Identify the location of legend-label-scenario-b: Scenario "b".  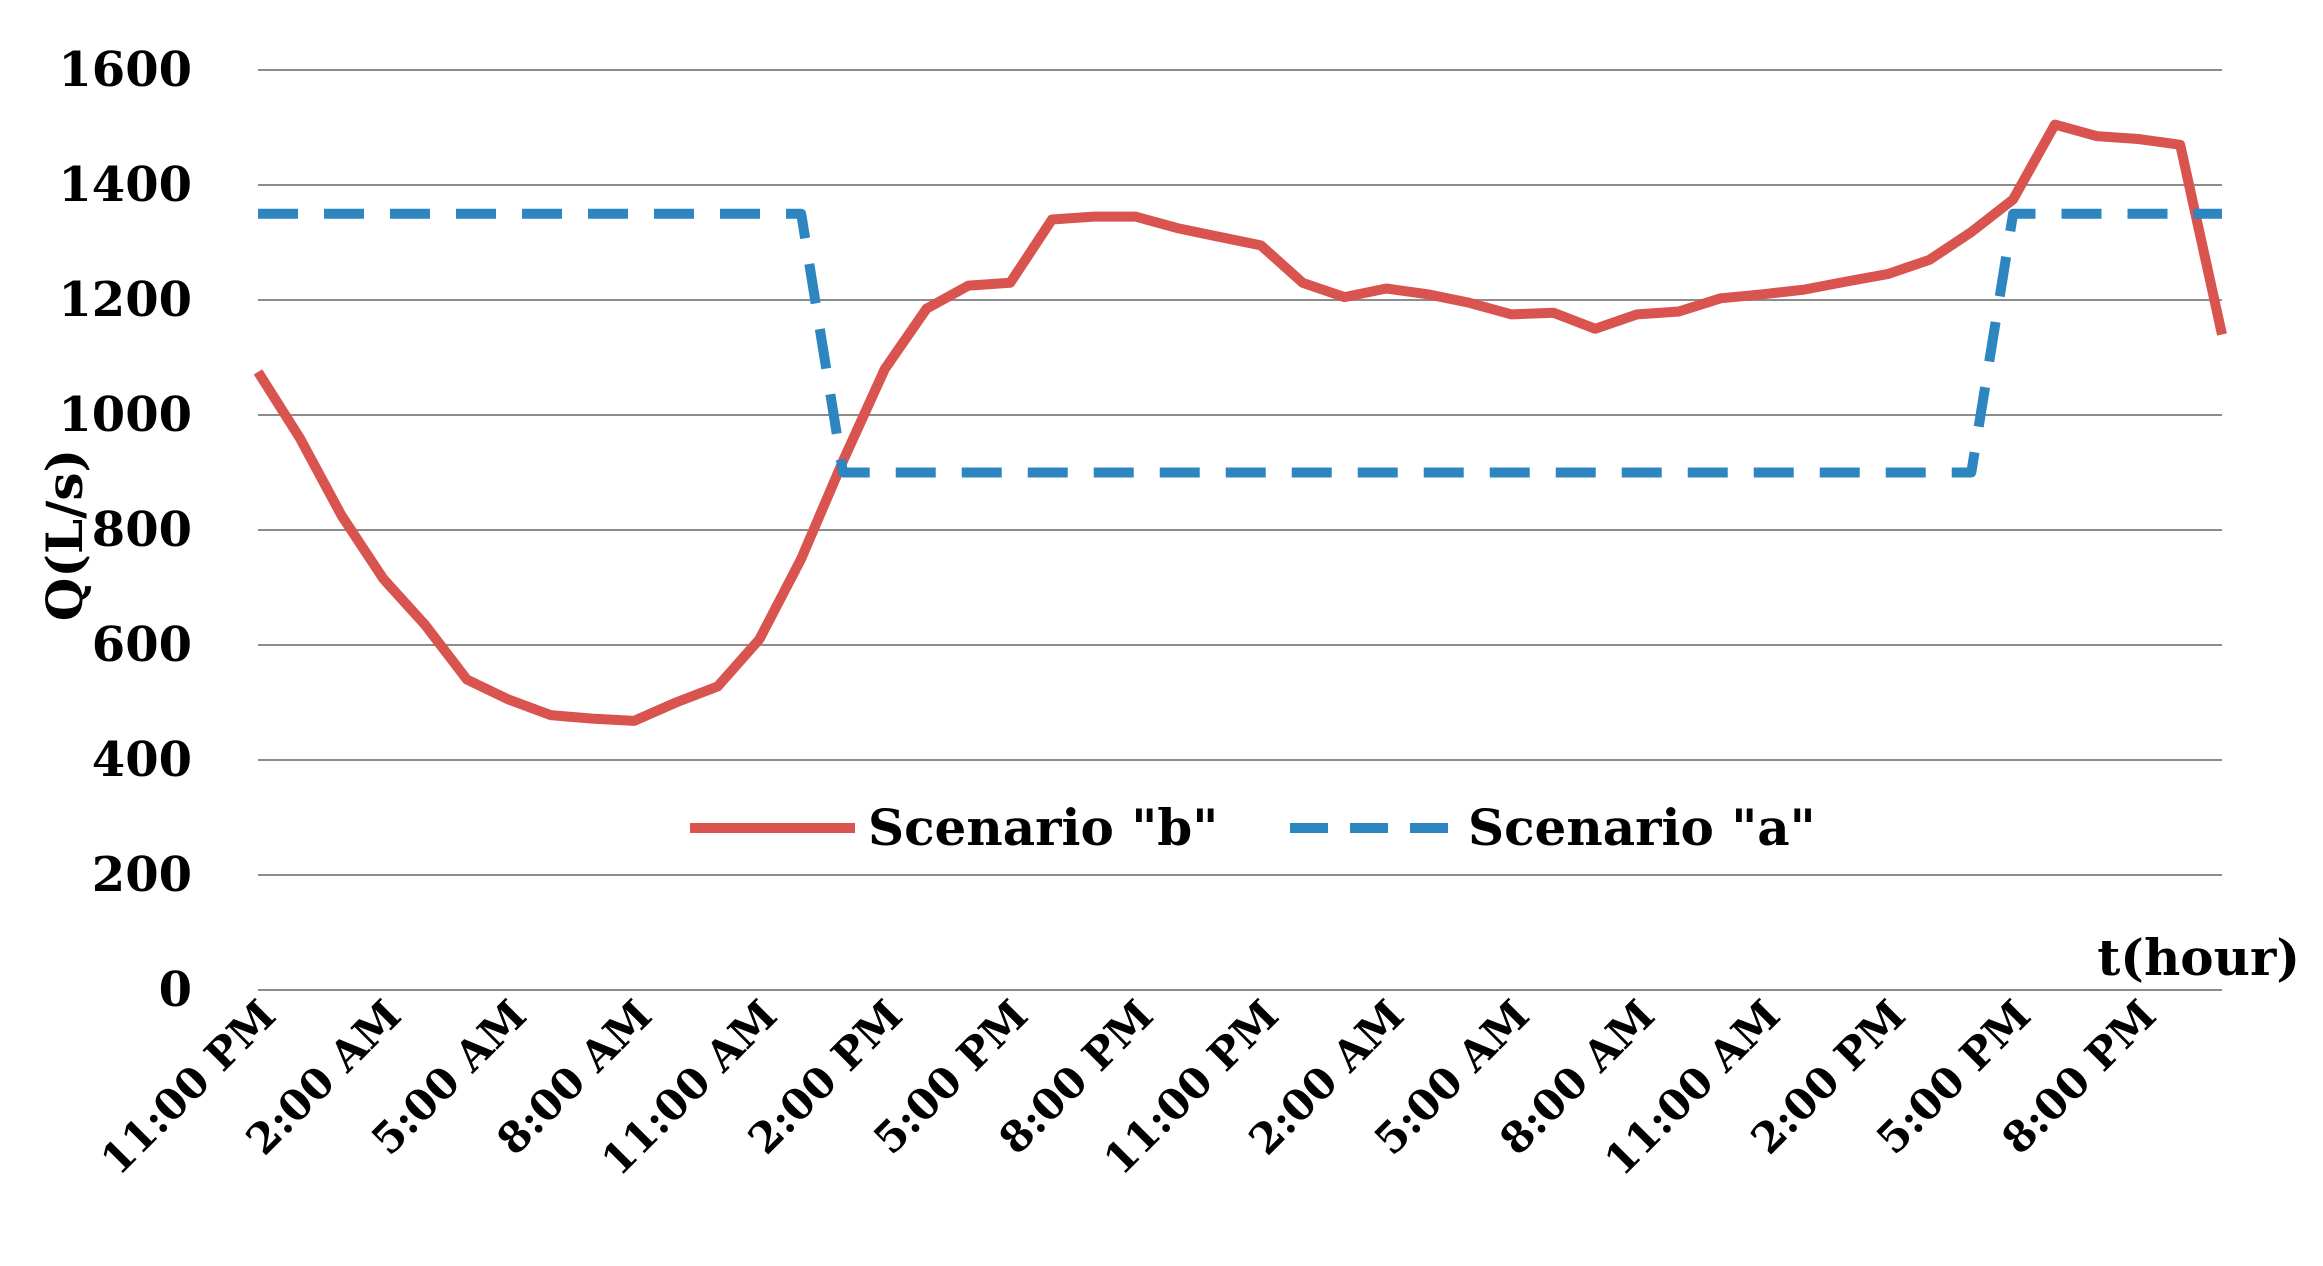
(1043, 827).